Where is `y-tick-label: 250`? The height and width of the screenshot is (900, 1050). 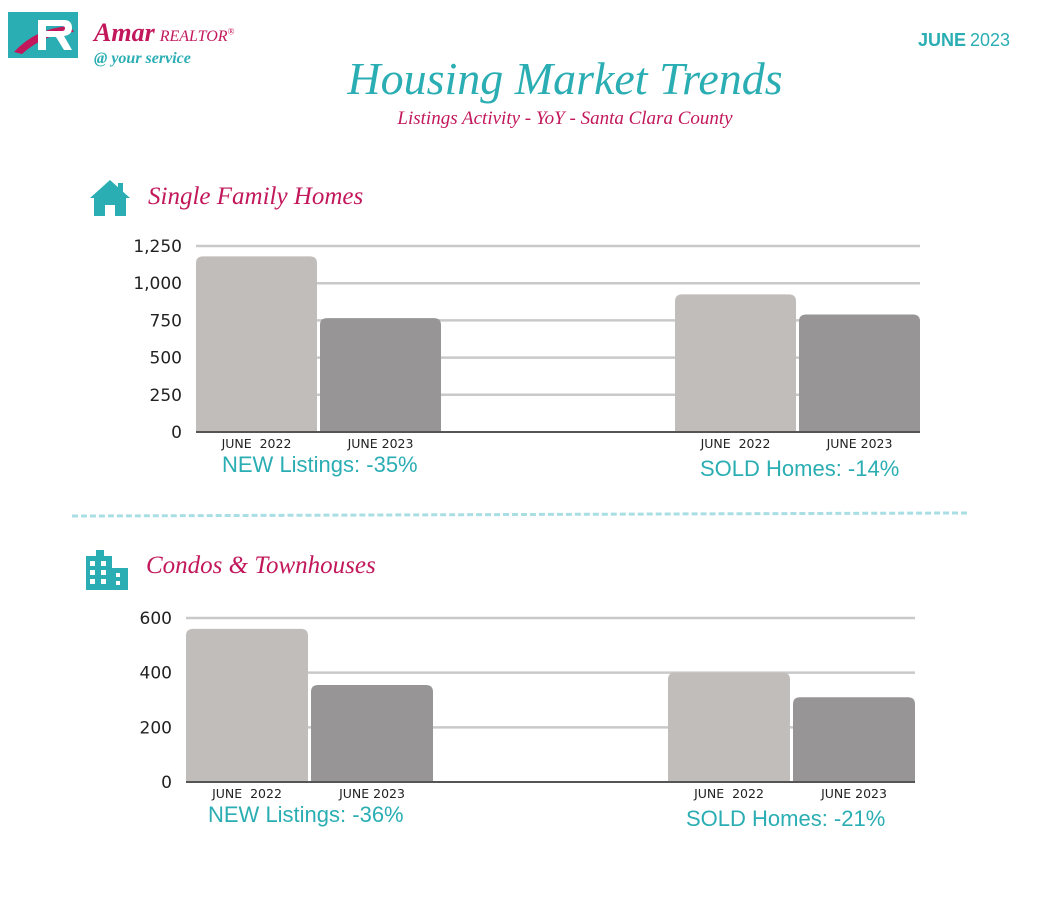 y-tick-label: 250 is located at coordinates (166, 396).